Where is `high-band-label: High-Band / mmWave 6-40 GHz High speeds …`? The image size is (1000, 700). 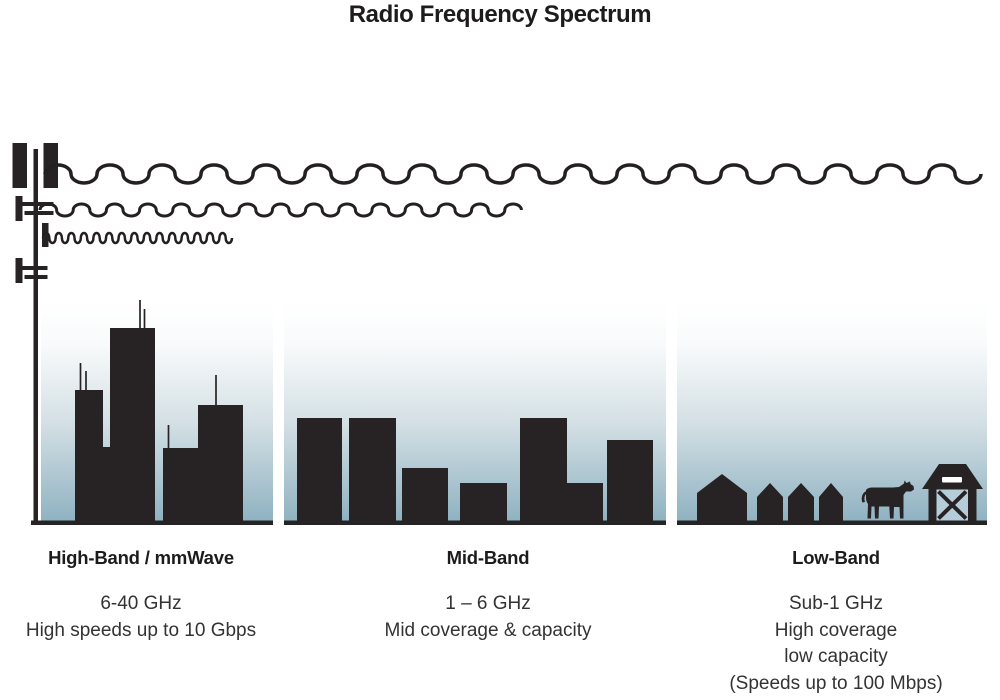
high-band-label: High-Band / mmWave 6-40 GHz High speeds … is located at coordinates (141, 595).